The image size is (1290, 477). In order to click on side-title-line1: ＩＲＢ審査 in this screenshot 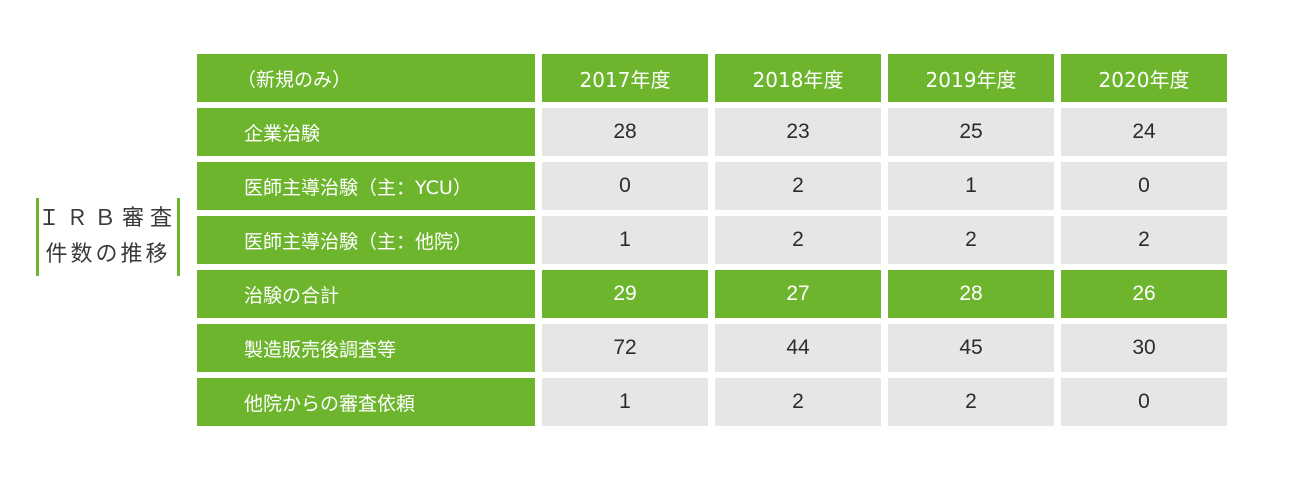, I will do `click(107, 218)`.